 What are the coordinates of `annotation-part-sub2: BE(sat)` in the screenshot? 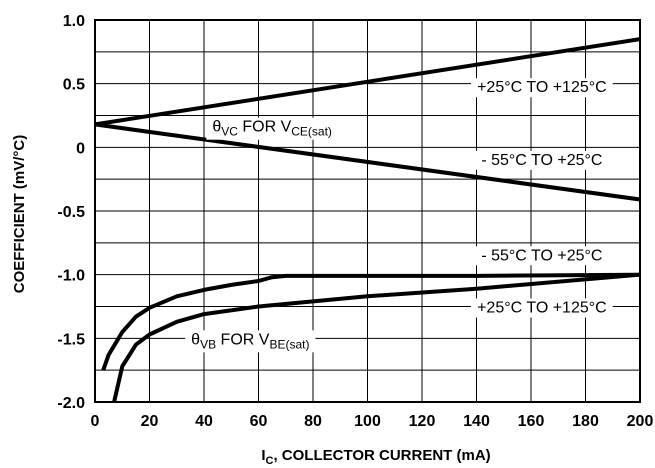 It's located at (289, 344).